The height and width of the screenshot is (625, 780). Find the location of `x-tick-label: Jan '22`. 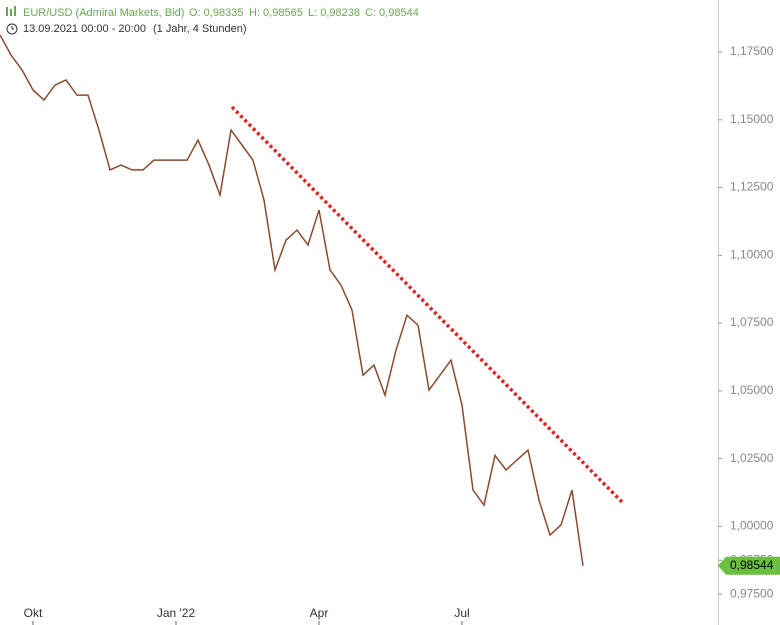

x-tick-label: Jan '22 is located at coordinates (176, 613).